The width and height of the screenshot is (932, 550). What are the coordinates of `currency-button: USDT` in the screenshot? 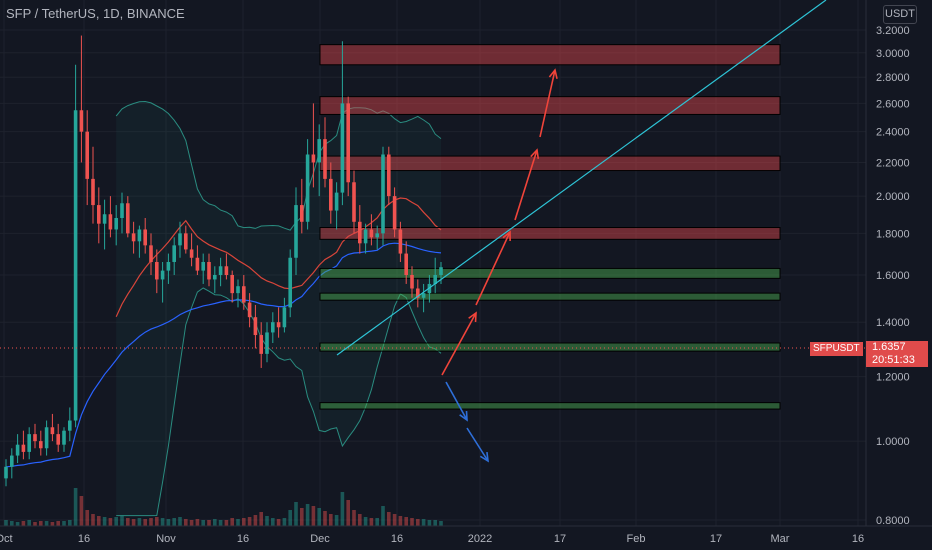 It's located at (900, 14).